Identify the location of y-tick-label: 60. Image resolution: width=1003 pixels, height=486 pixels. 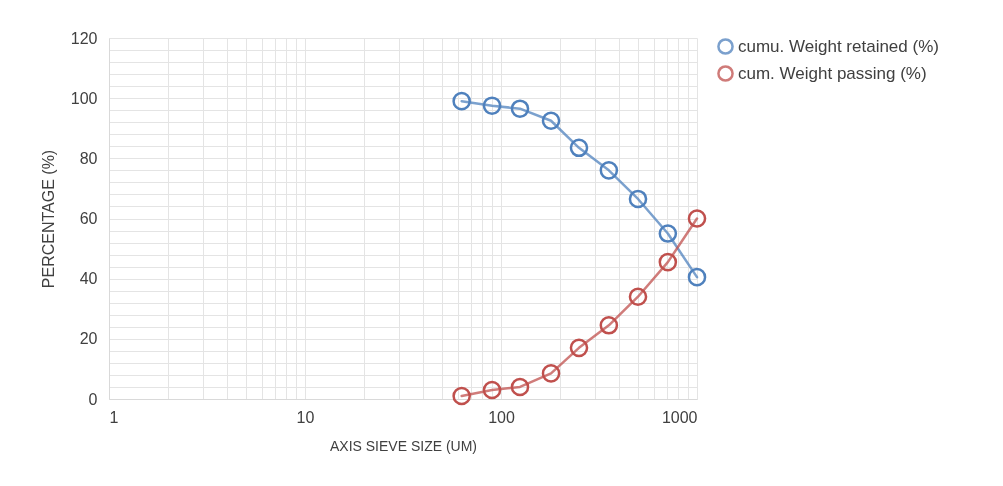
(88, 218).